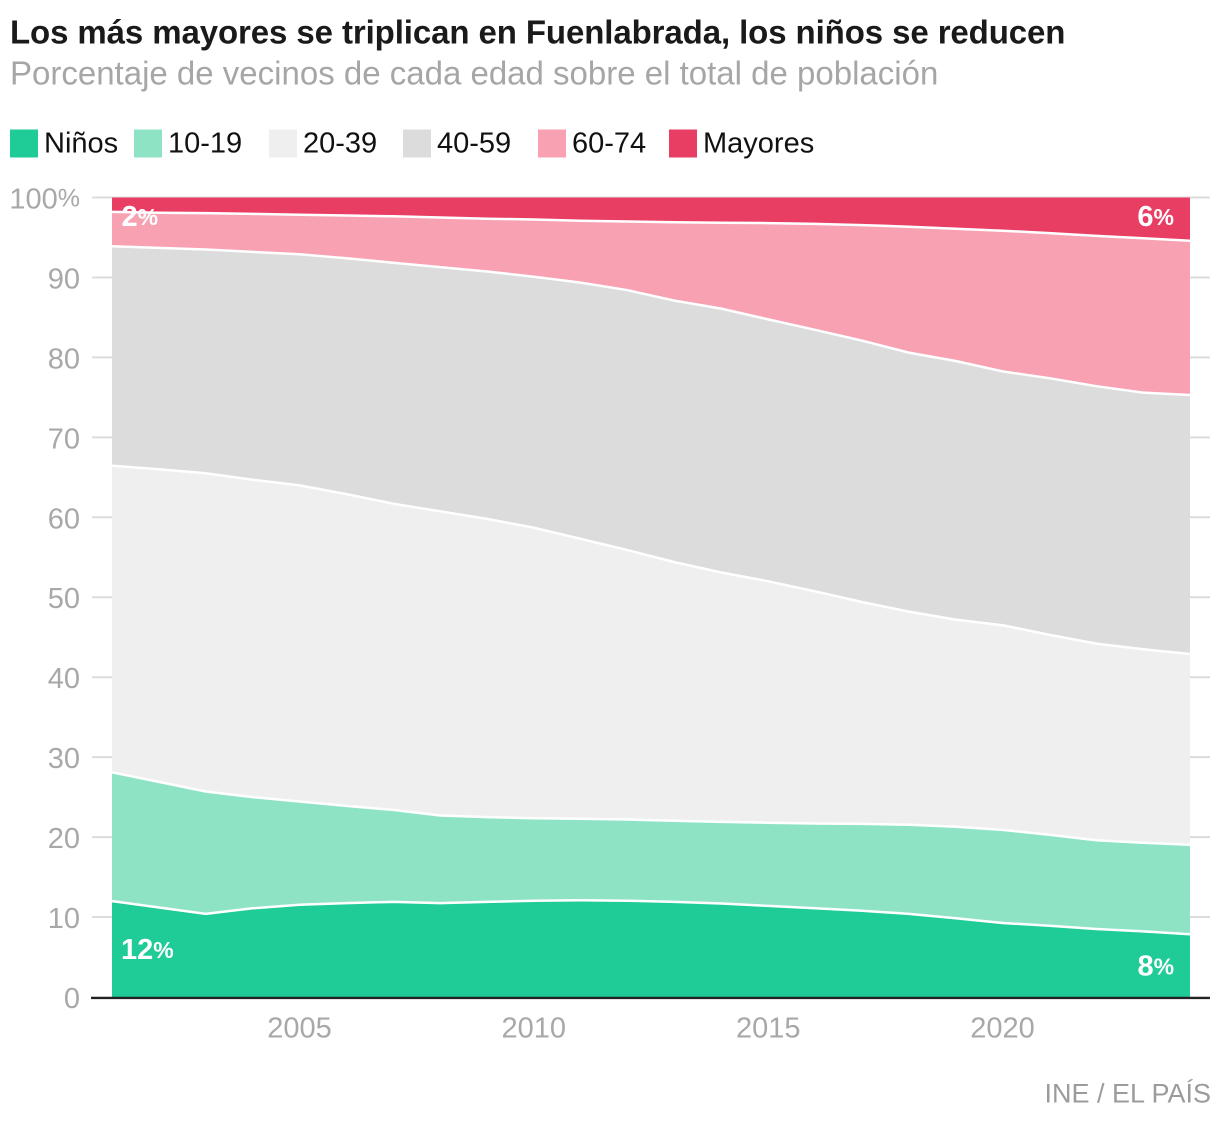  Describe the element at coordinates (1127, 1094) in the screenshot. I see `svg-text: INE / EL PAÍS` at that location.